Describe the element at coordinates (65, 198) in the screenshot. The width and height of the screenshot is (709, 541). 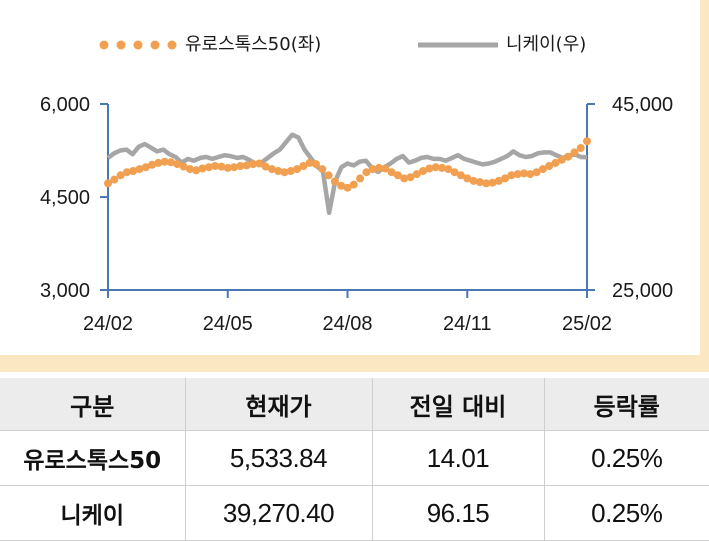
I see `left-tick-label: 4,500` at that location.